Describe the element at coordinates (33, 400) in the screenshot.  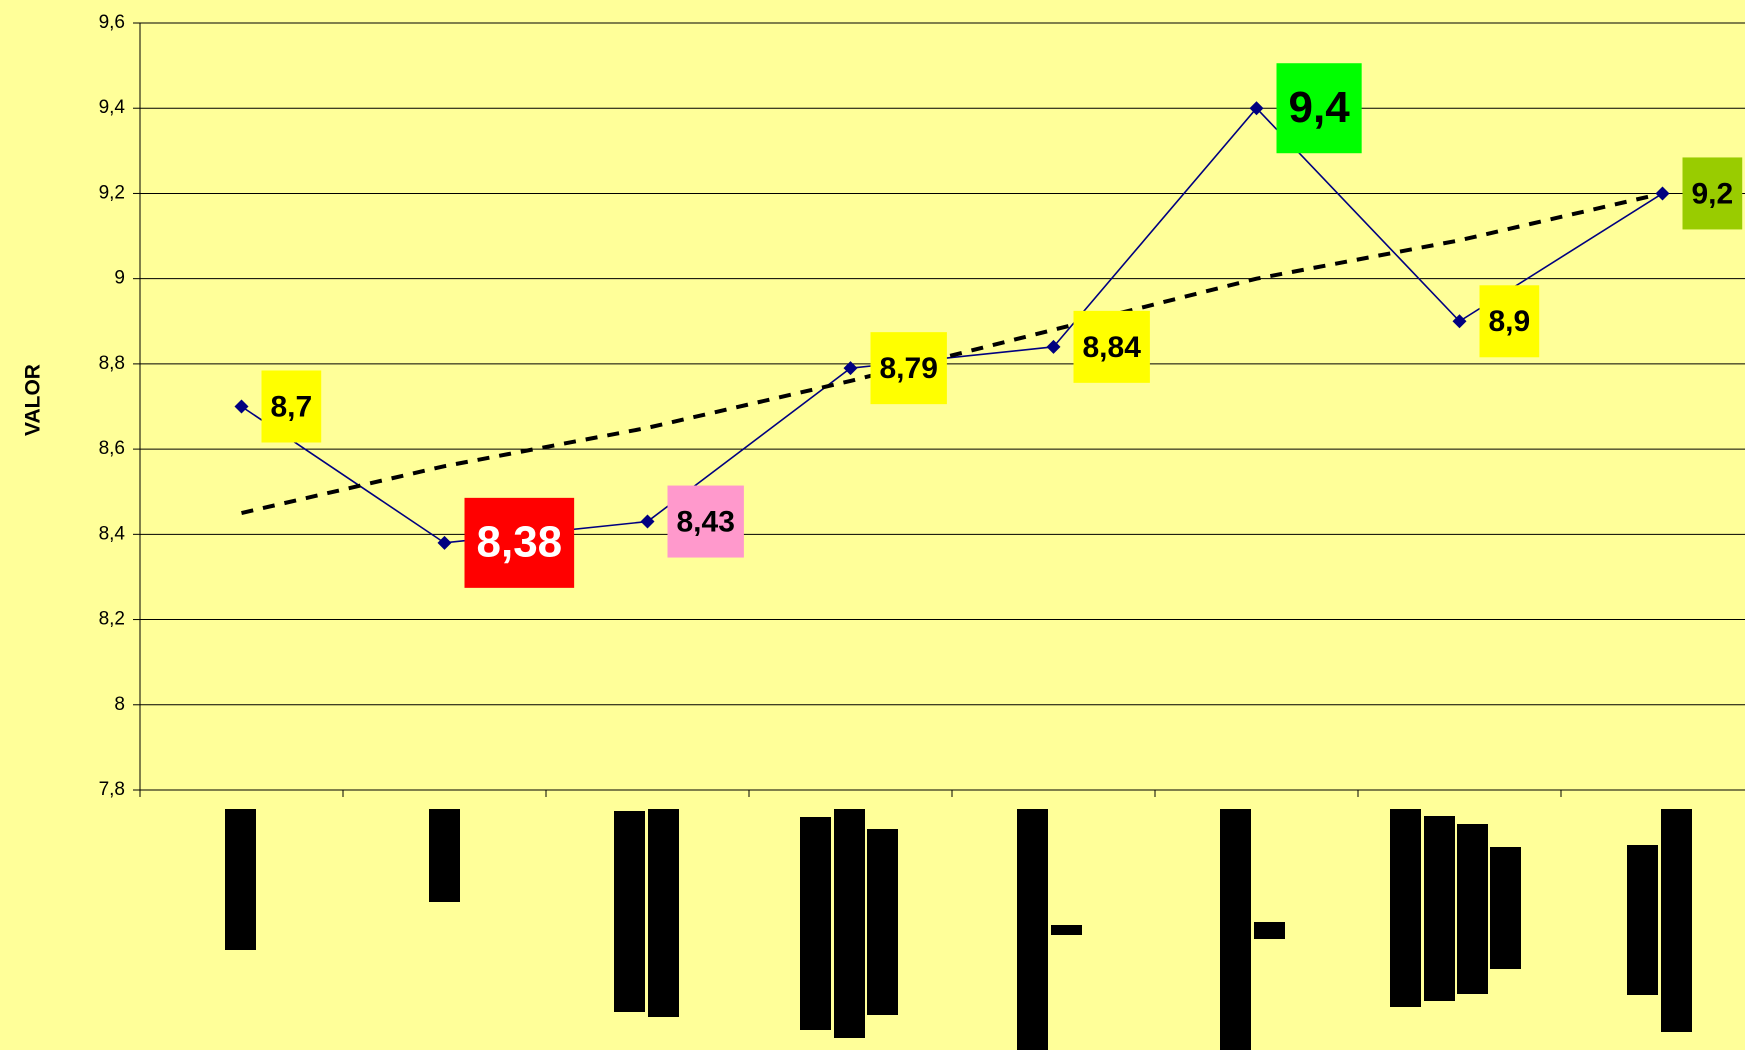
I see `y-axis-title: VALOR` at that location.